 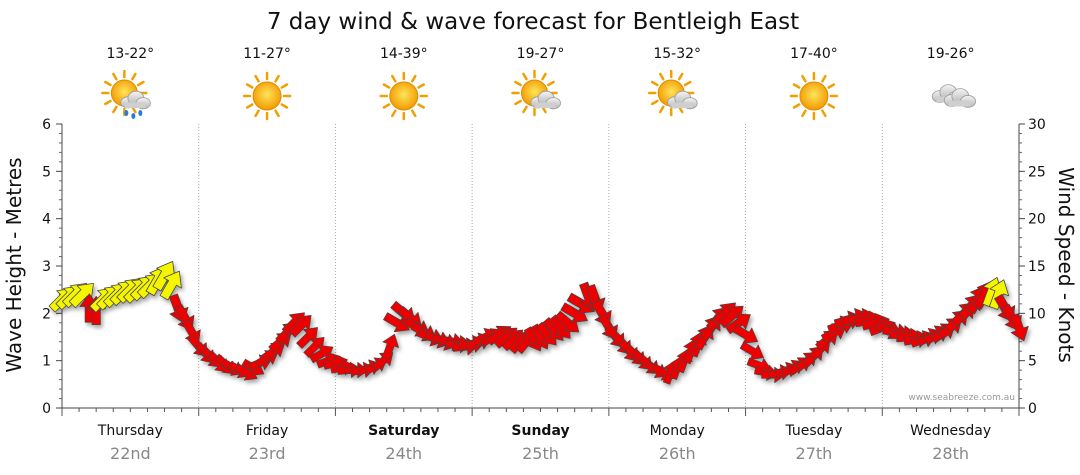 I want to click on day-temperature: 19-26°, so click(x=951, y=54).